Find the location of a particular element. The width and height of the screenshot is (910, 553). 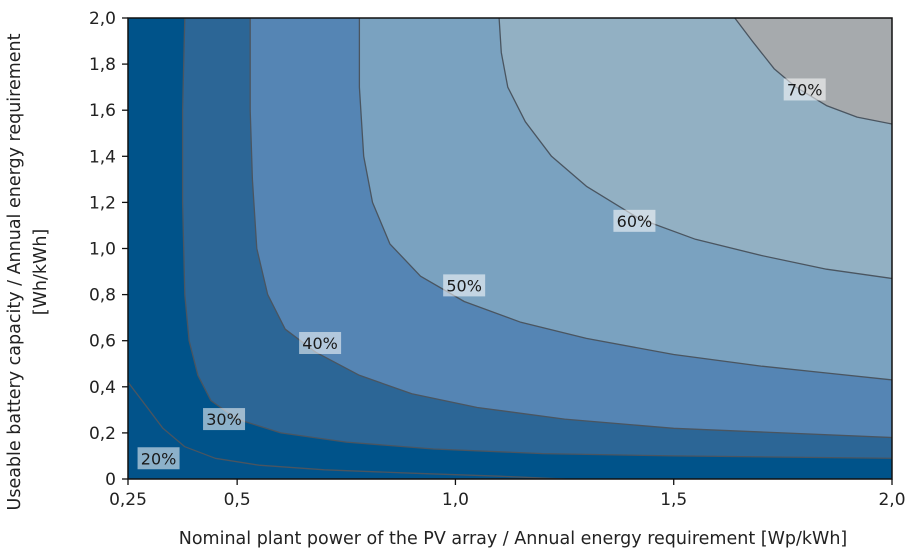

y-tick-label: 1,6 is located at coordinates (102, 111).